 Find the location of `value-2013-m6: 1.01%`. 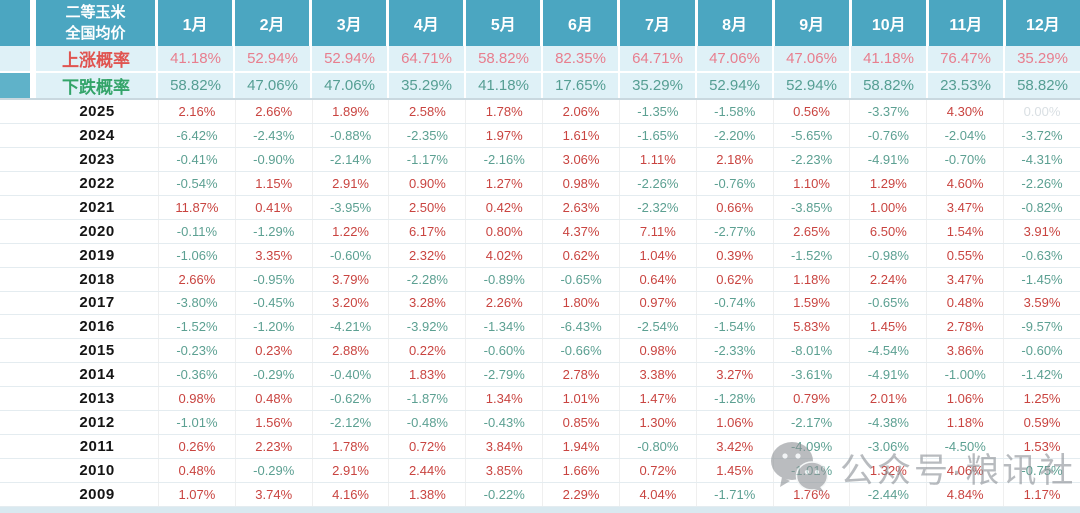

value-2013-m6: 1.01% is located at coordinates (580, 399).